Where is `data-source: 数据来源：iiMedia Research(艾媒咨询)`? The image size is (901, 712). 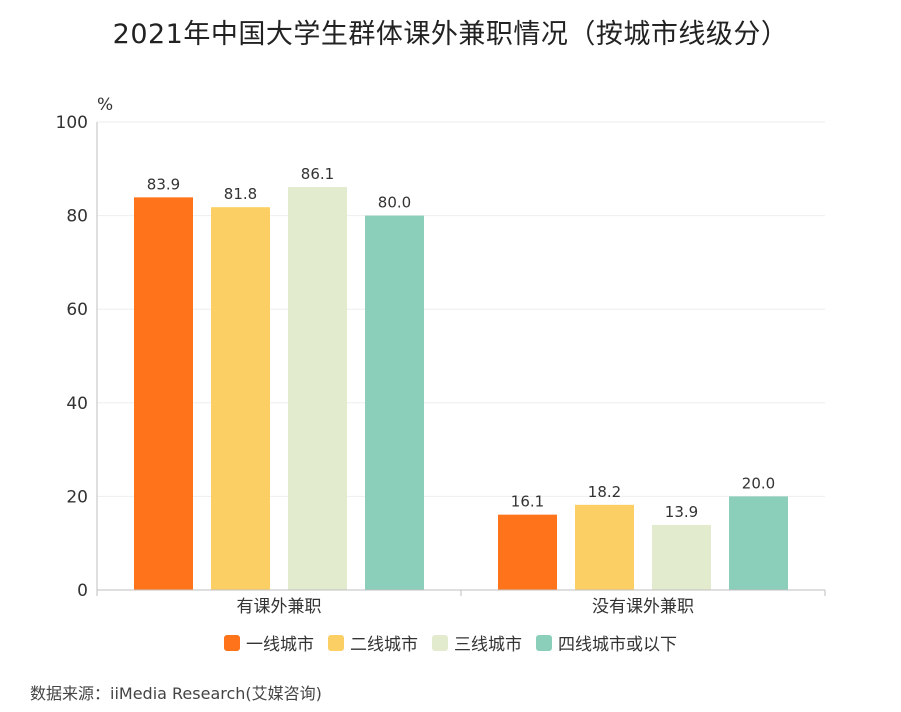
data-source: 数据来源：iiMedia Research(艾媒咨询) is located at coordinates (176, 693).